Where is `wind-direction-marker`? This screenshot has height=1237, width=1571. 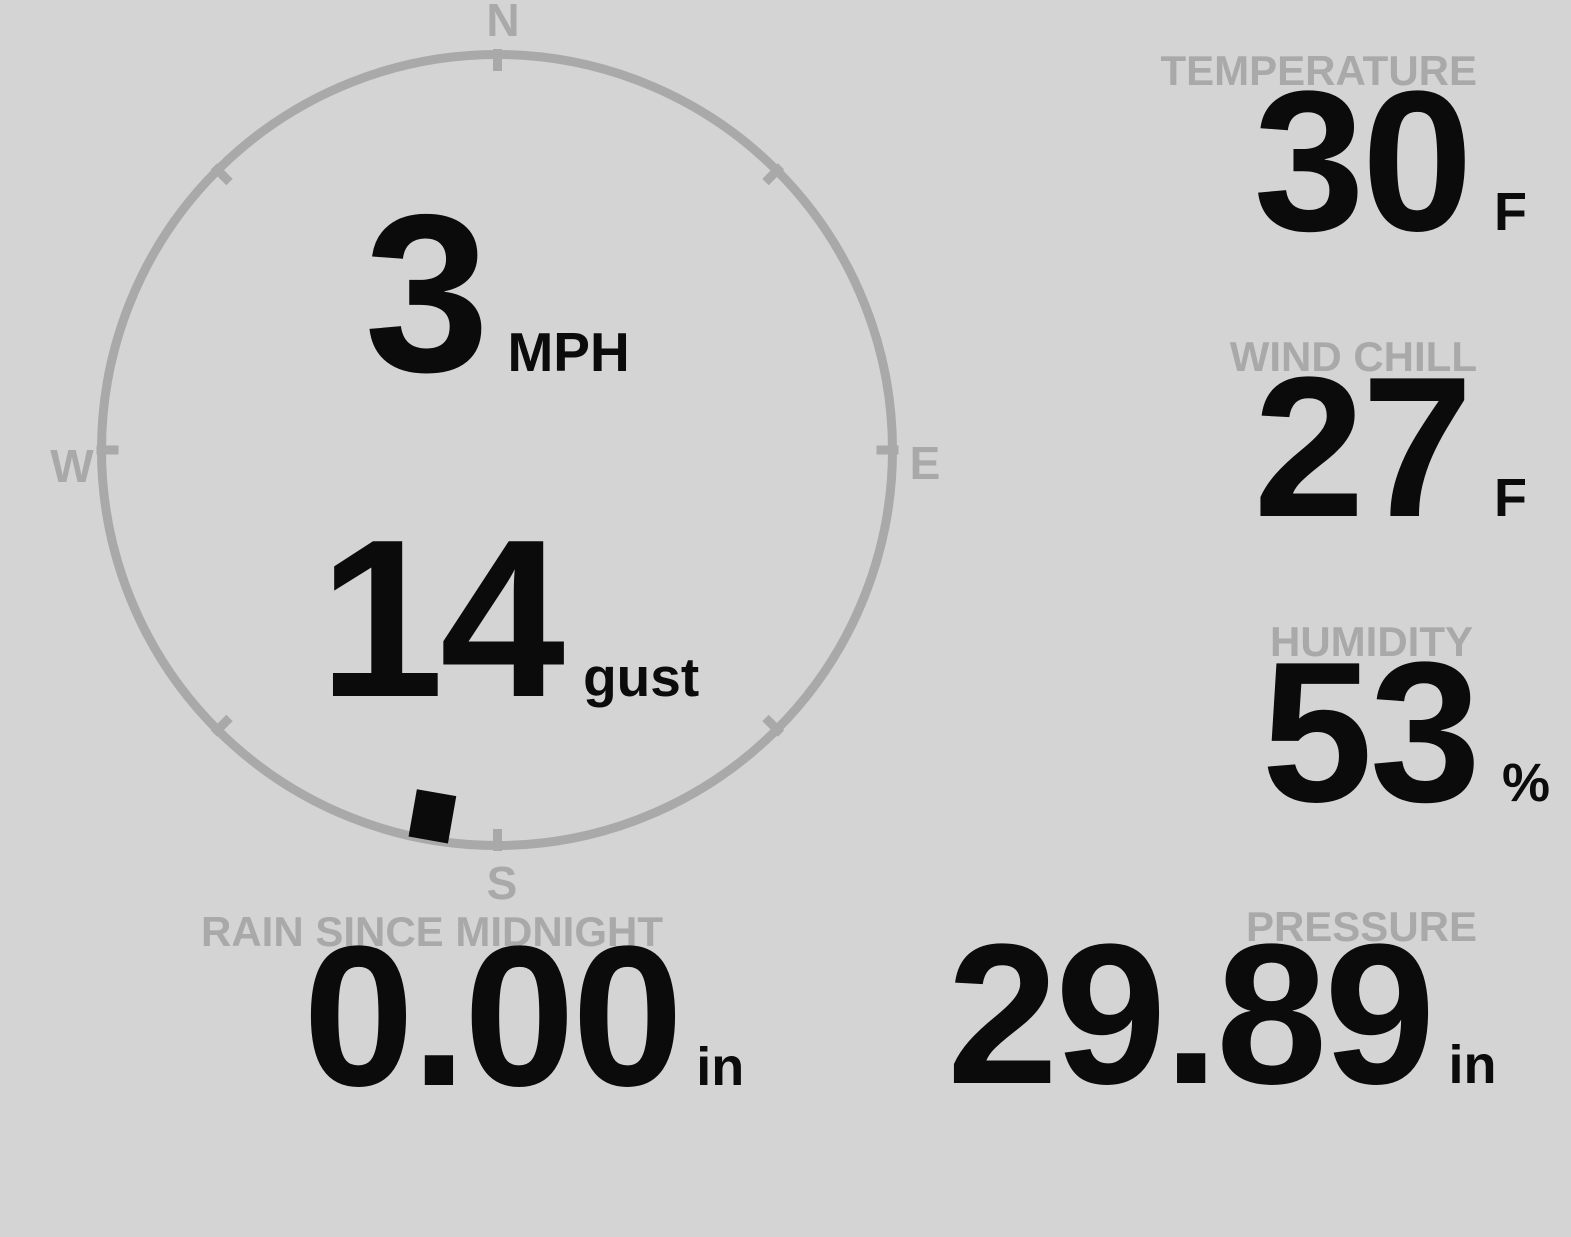
wind-direction-marker is located at coordinates (432, 816).